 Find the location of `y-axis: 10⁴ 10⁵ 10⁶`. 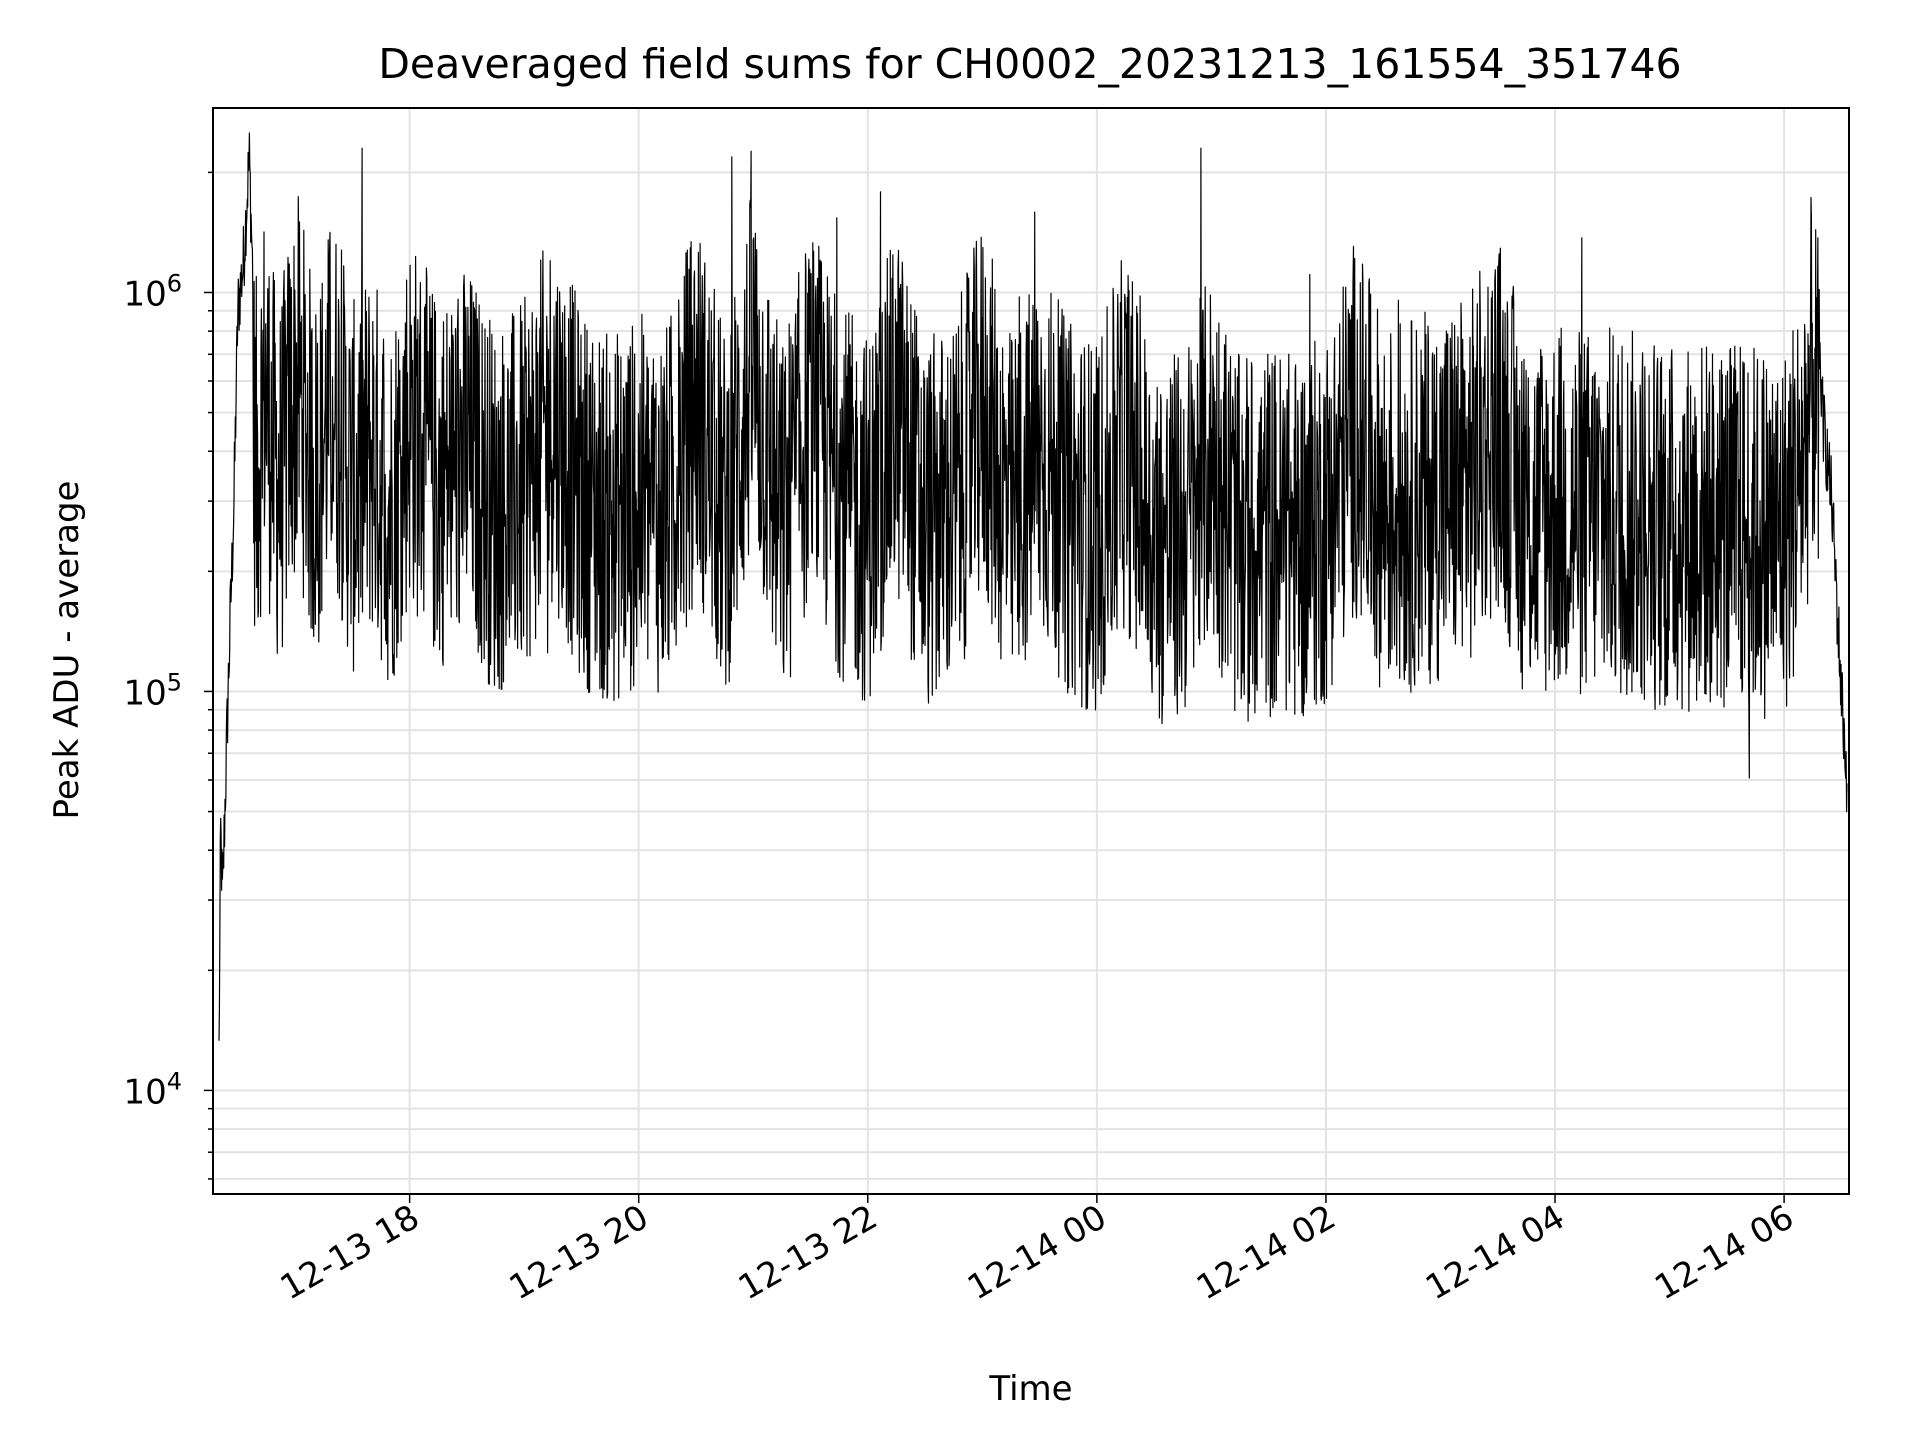

y-axis: 10⁴ 10⁵ 10⁶ is located at coordinates (168, 675).